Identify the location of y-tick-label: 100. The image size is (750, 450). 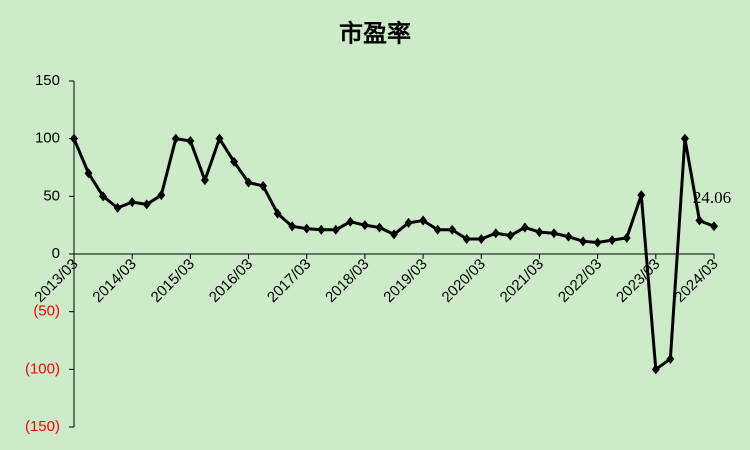
(47, 138).